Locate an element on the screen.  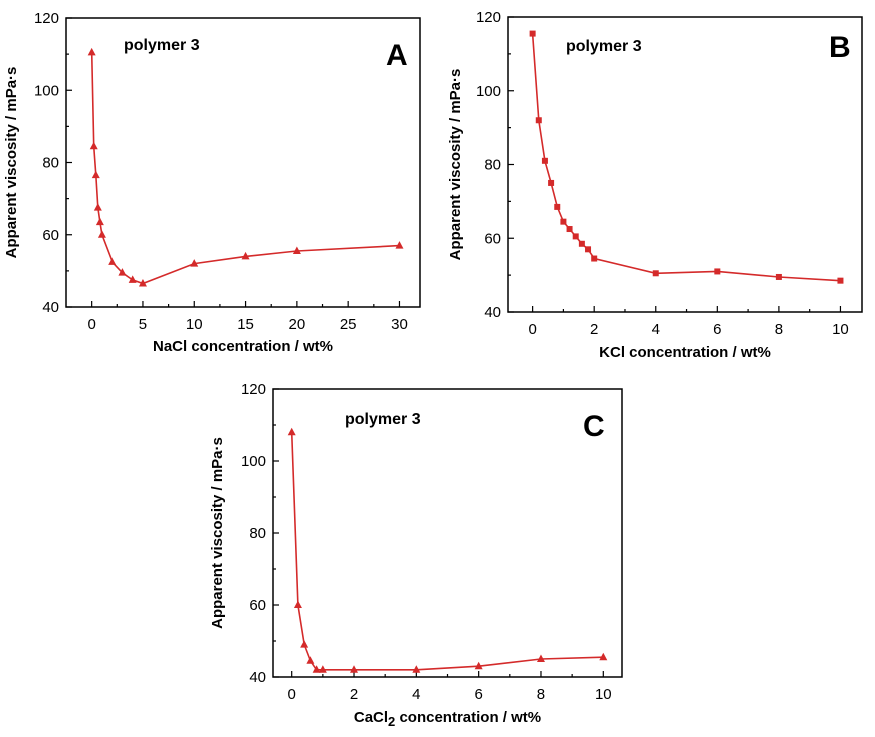
x-tick-label: 25 is located at coordinates (348, 324).